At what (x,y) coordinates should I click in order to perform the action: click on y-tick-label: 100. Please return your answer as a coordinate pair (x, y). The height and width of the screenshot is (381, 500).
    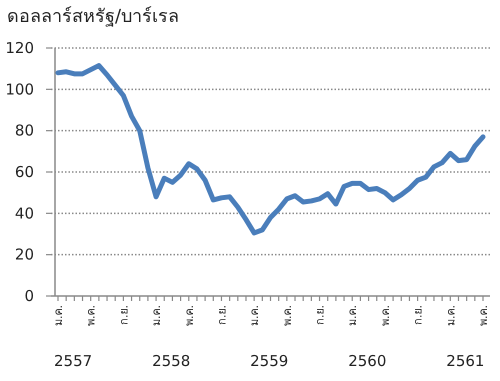
    Looking at the image, I should click on (19, 89).